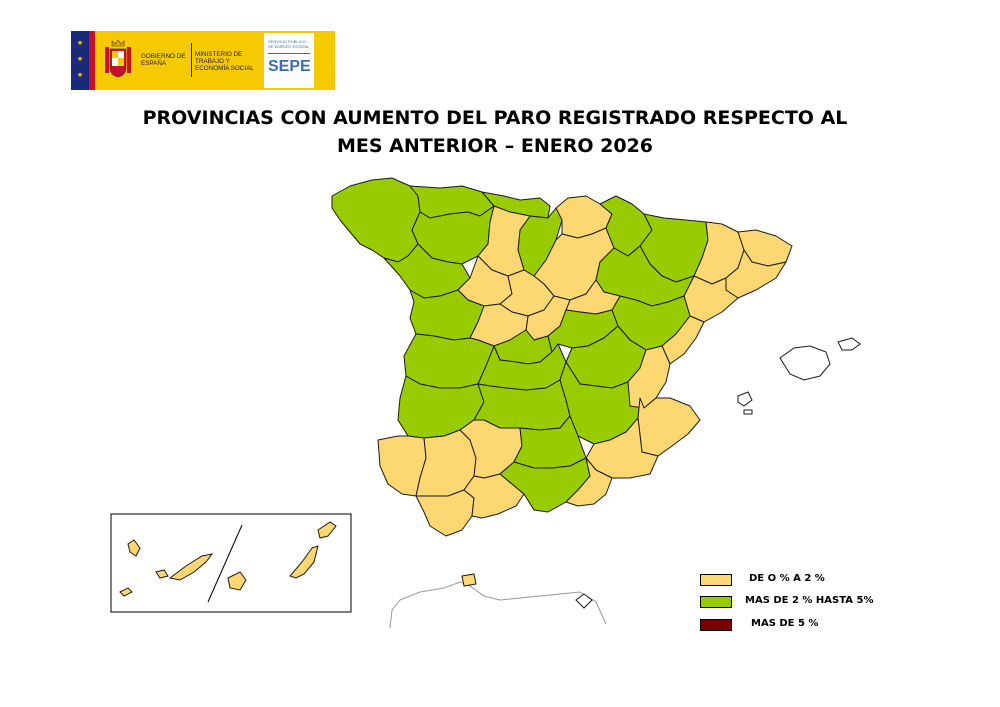  Describe the element at coordinates (716, 580) in the screenshot. I see `legend-swatch-low` at that location.